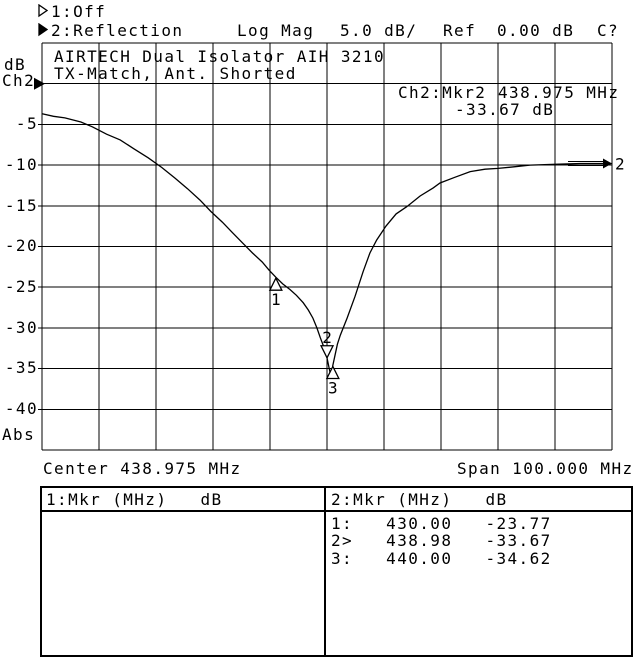 The image size is (640, 659). What do you see at coordinates (21, 205) in the screenshot?
I see `y-tick-label: -15` at bounding box center [21, 205].